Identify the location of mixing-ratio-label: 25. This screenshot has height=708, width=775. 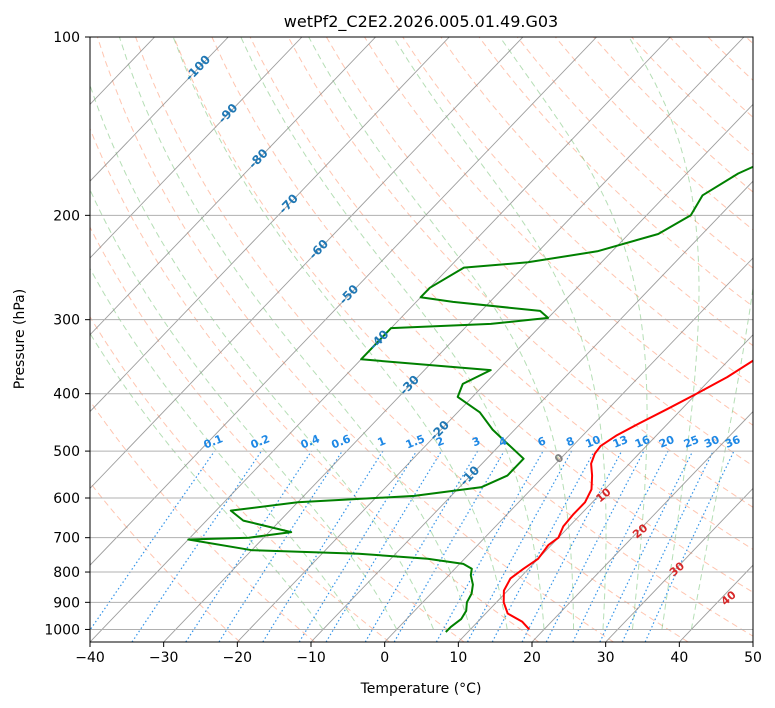
(691, 442).